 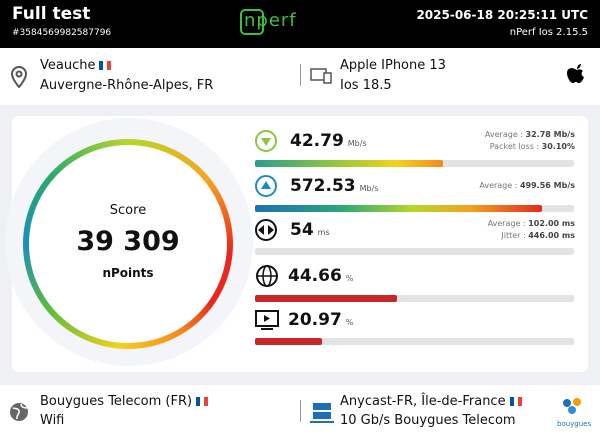 What do you see at coordinates (514, 146) in the screenshot?
I see `packet-loss-label: Packet loss :` at bounding box center [514, 146].